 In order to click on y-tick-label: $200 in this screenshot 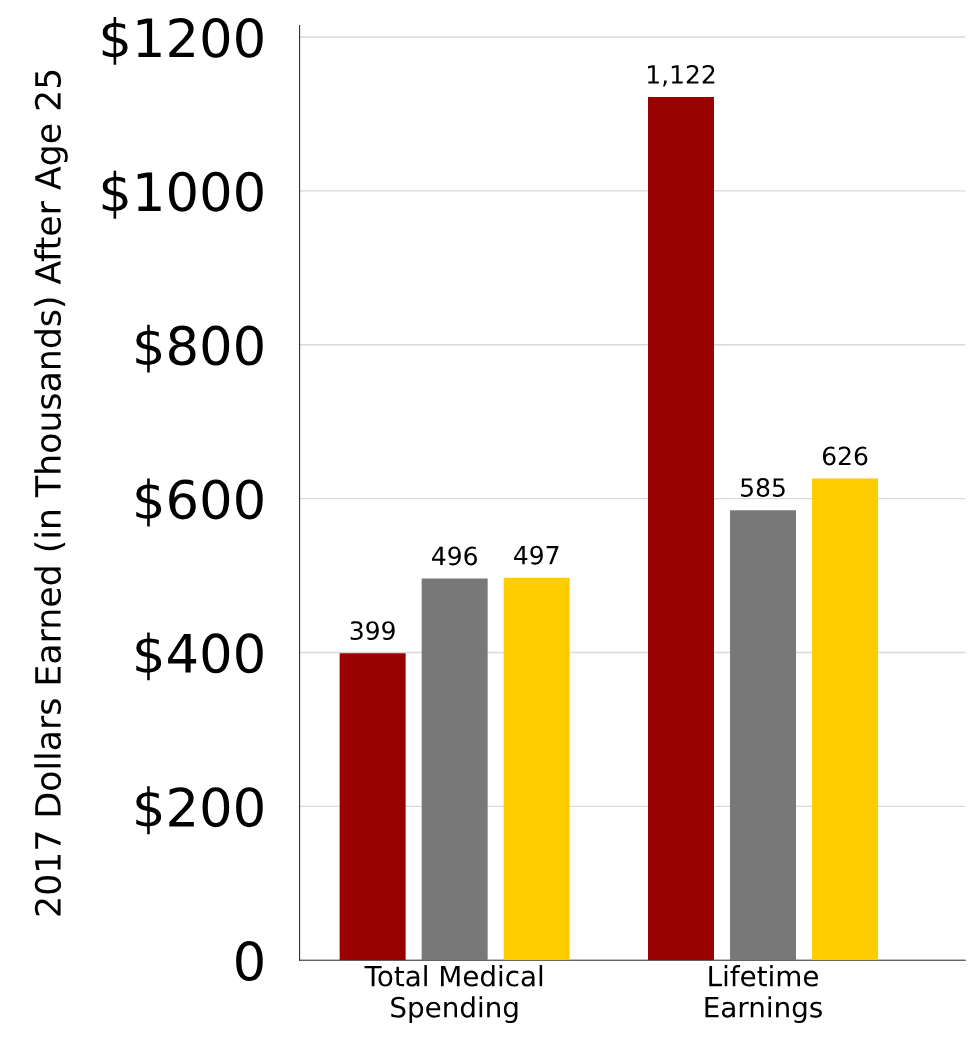, I will do `click(199, 810)`.